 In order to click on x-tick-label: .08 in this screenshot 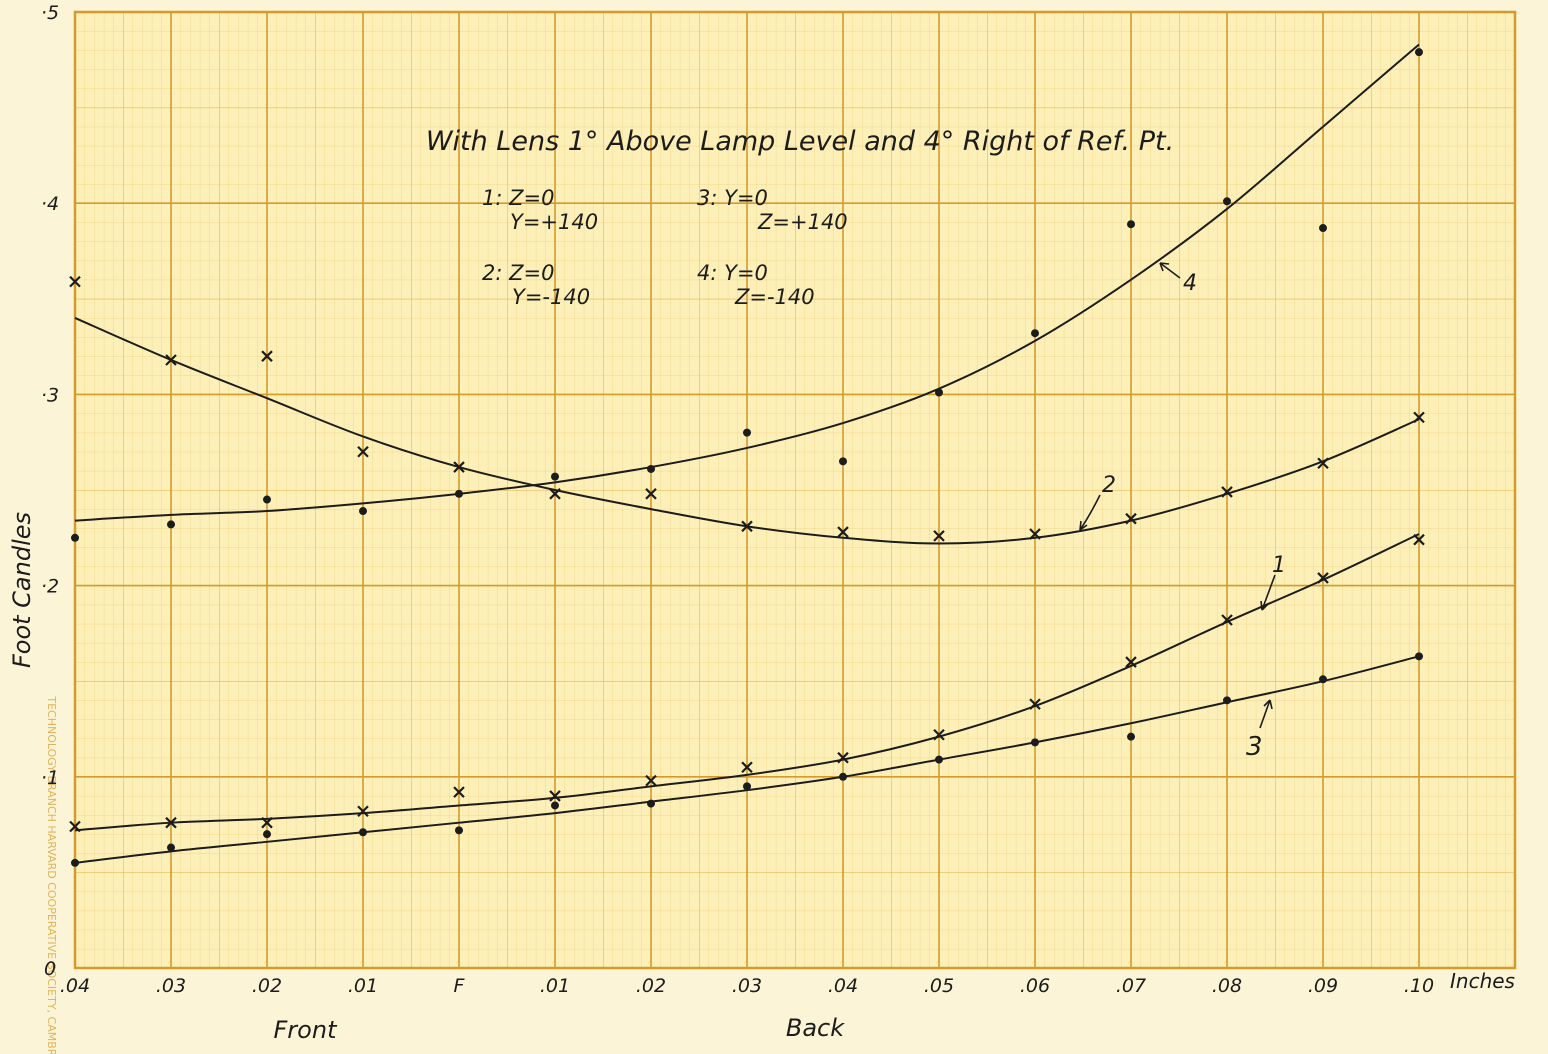, I will do `click(1227, 986)`.